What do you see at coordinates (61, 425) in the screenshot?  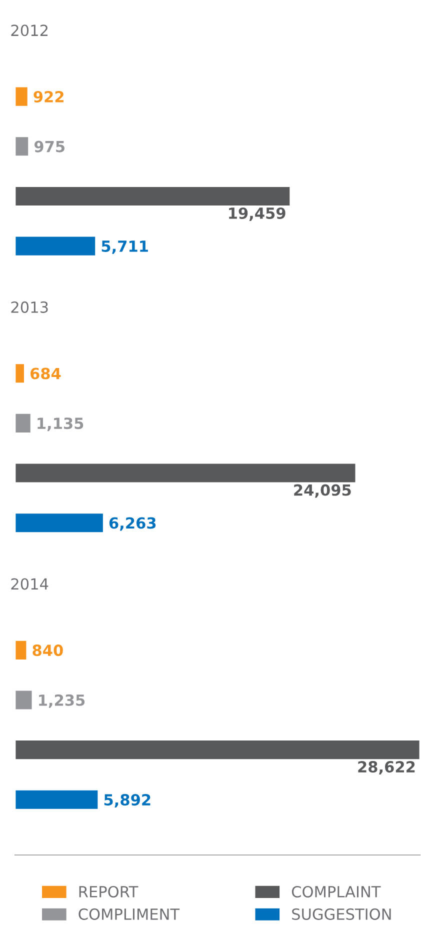 I see `data-label: 1,135` at bounding box center [61, 425].